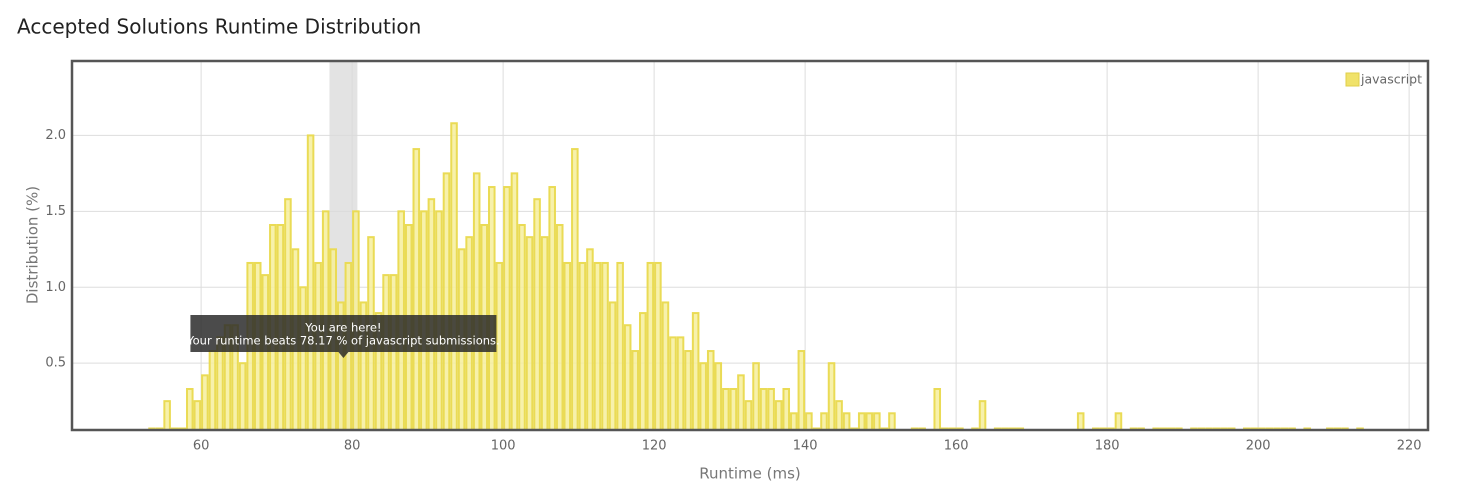  What do you see at coordinates (55, 135) in the screenshot?
I see `y-tick-label: 2.0` at bounding box center [55, 135].